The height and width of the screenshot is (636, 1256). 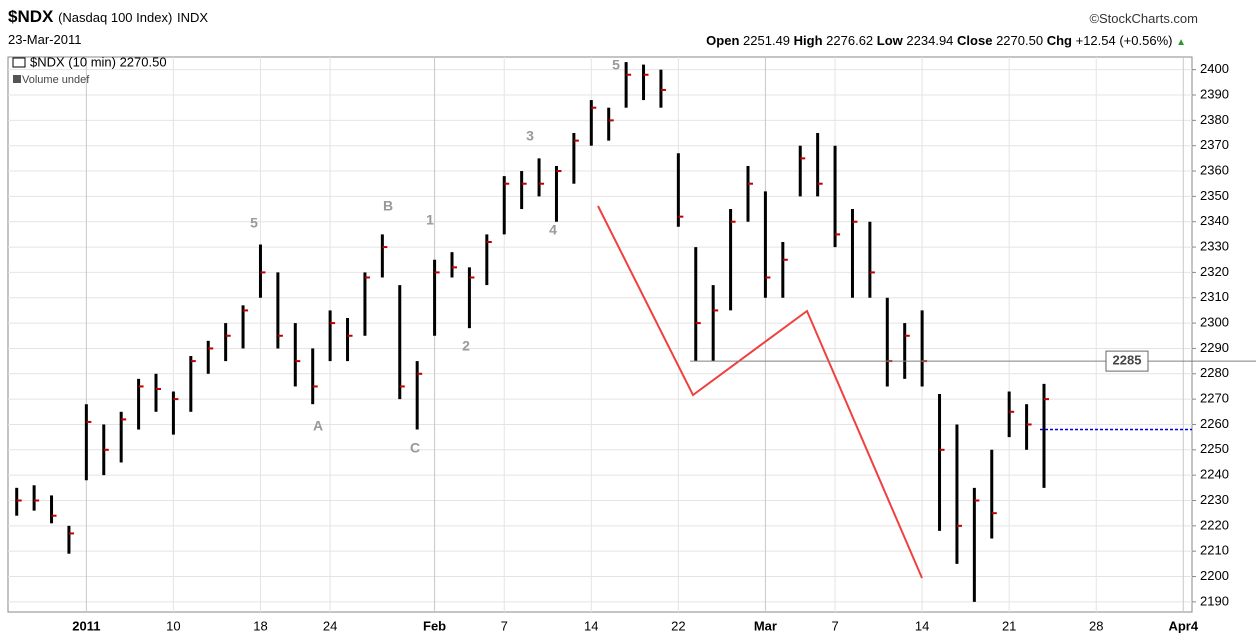 I want to click on symbol: $NDX, so click(x=31, y=16).